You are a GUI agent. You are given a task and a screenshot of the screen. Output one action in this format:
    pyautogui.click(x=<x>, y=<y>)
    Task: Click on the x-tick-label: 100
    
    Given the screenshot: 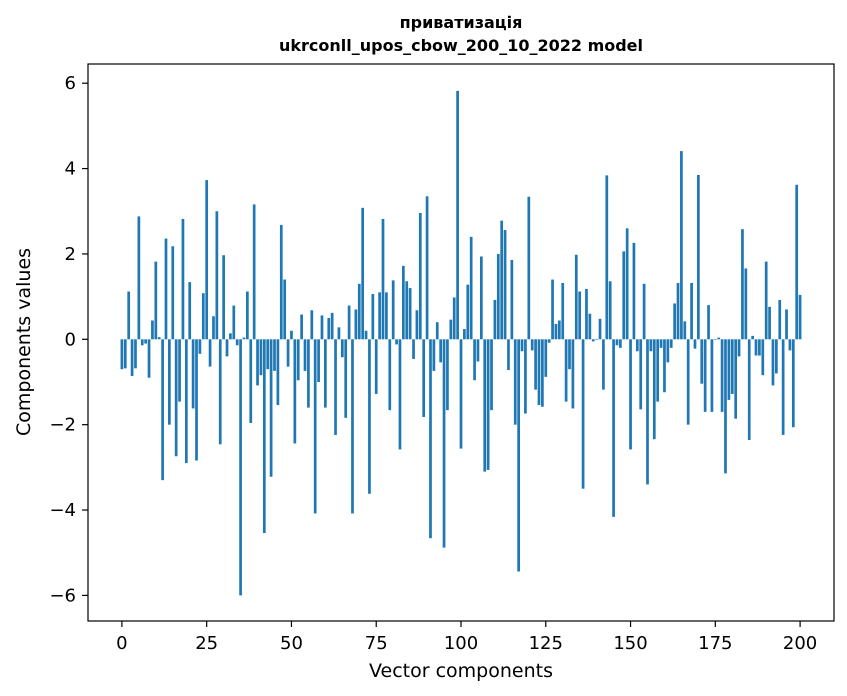 What is the action you would take?
    pyautogui.click(x=461, y=643)
    